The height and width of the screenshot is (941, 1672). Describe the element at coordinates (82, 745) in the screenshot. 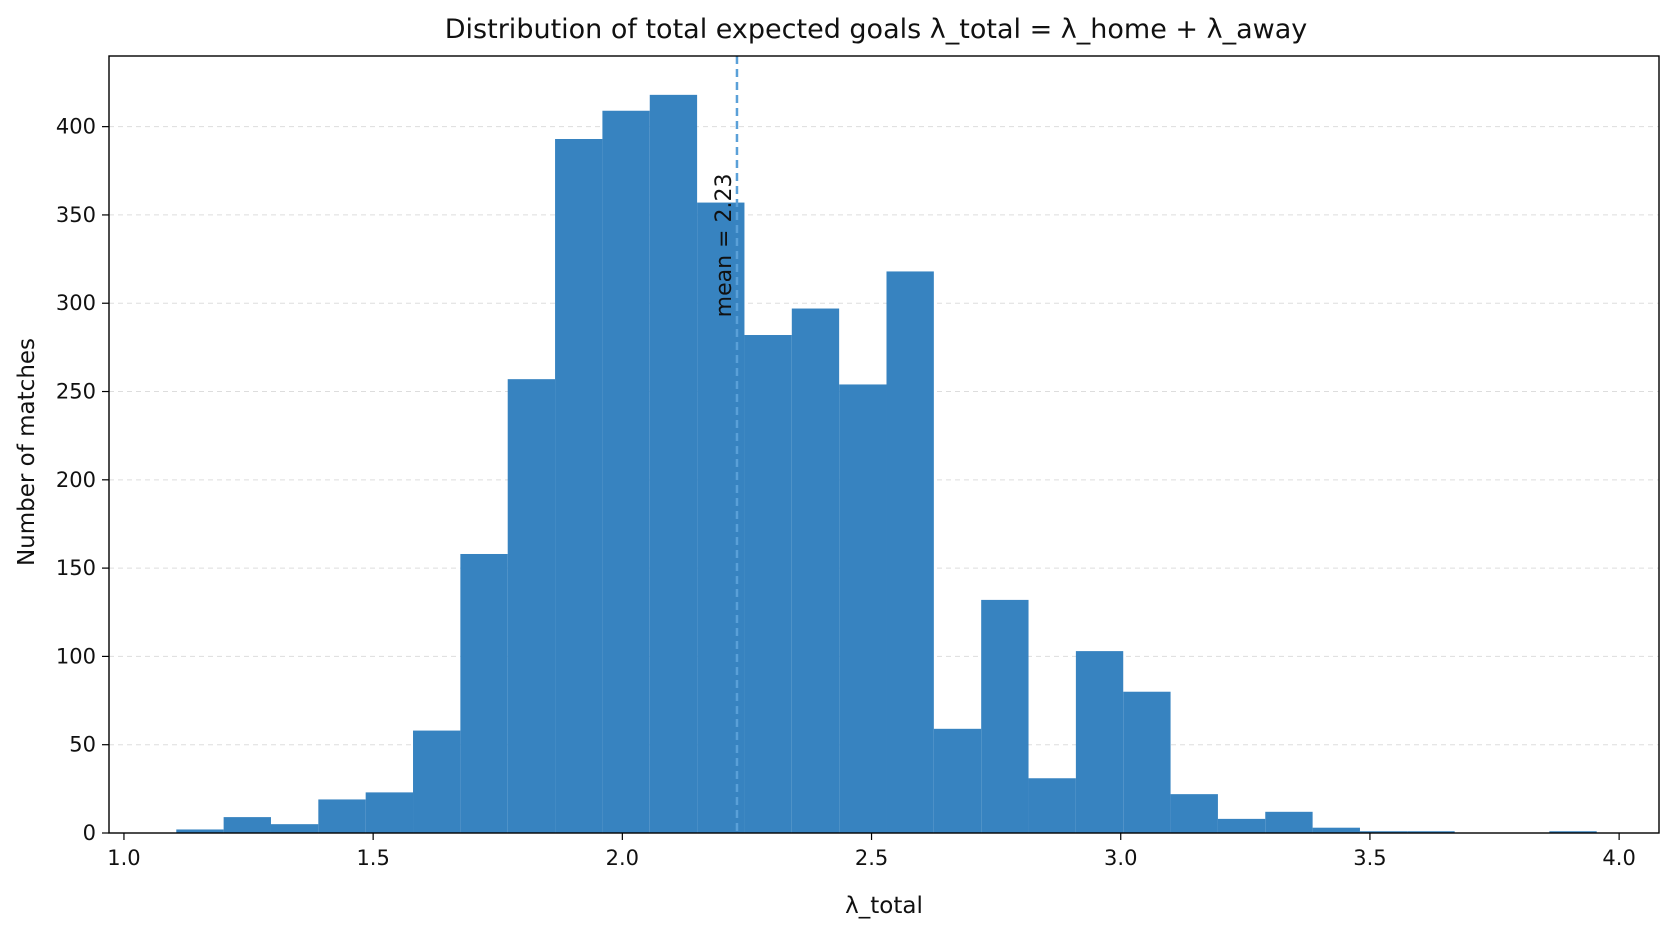

I see `y-tick-label: 50` at that location.